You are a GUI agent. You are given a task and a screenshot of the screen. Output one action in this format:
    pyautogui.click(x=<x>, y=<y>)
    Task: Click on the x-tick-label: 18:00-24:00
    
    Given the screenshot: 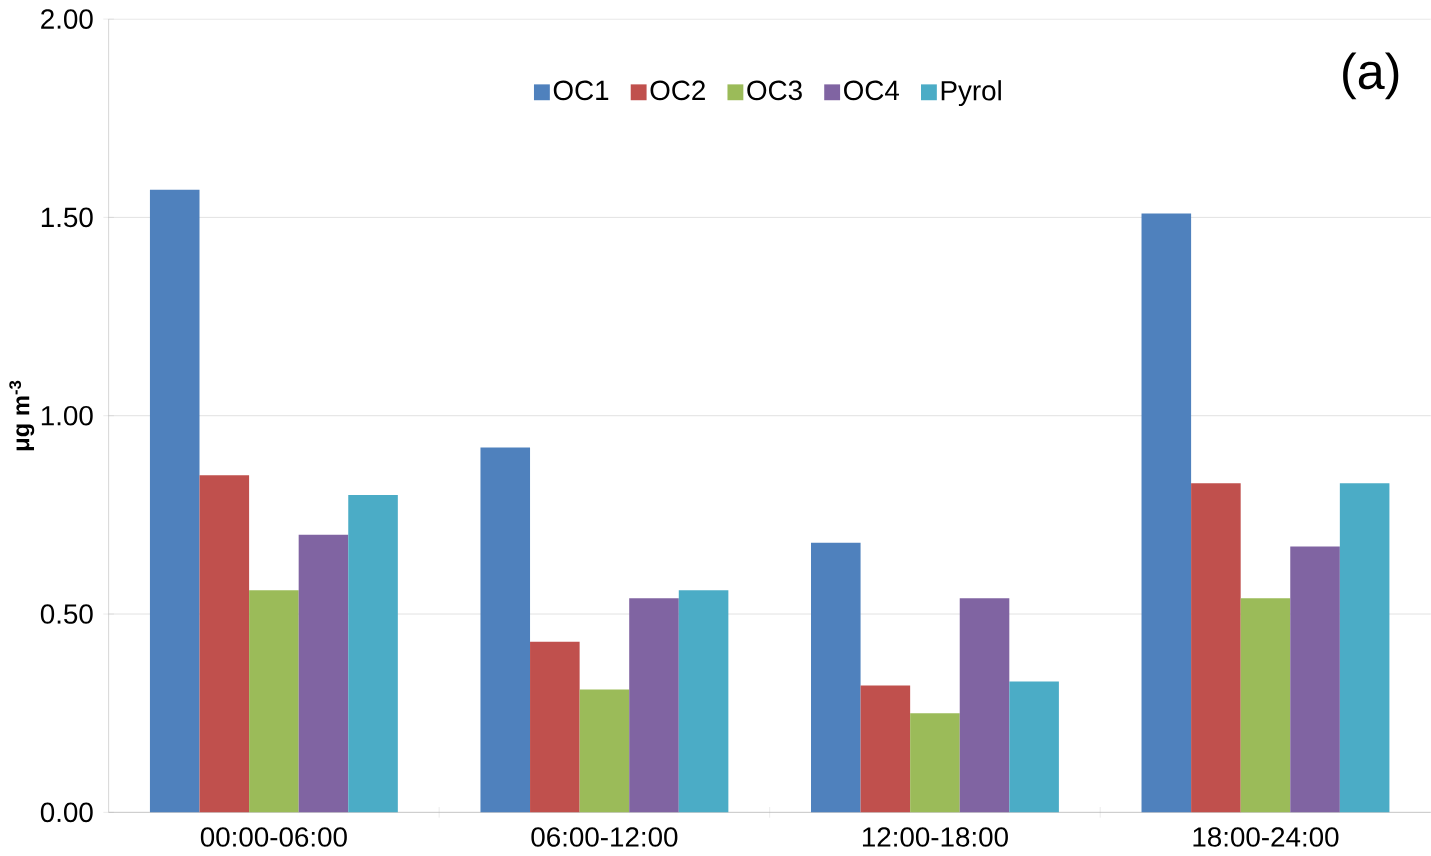 What is the action you would take?
    pyautogui.click(x=1266, y=837)
    